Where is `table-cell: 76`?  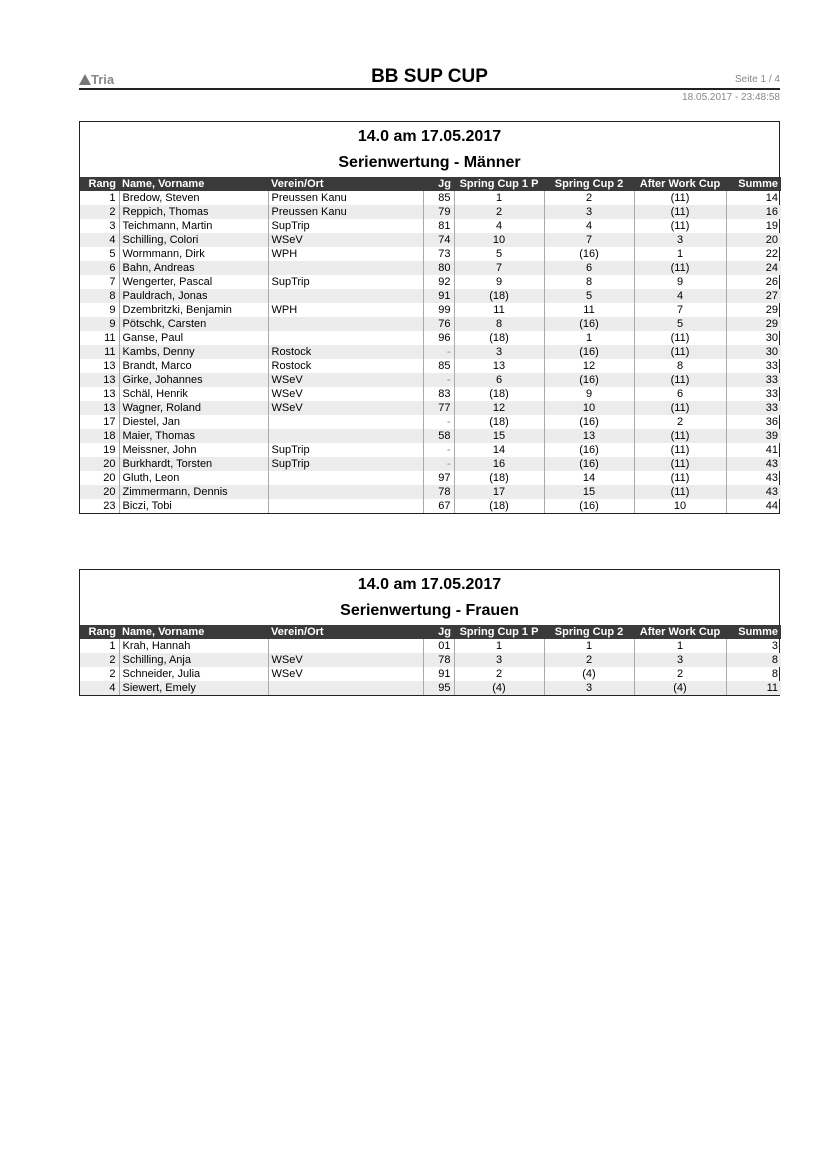
table-cell: 76 is located at coordinates (438, 324).